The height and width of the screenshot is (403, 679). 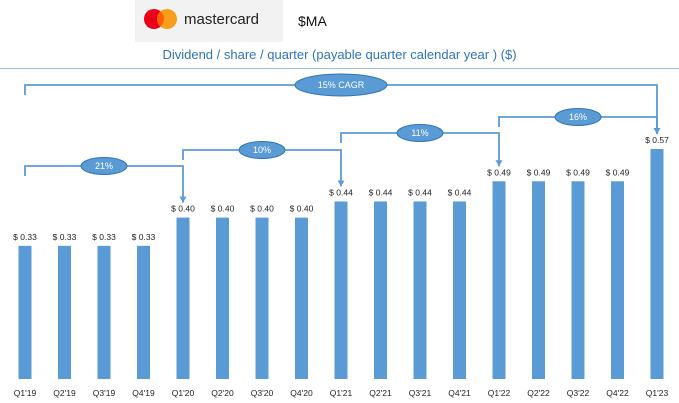 What do you see at coordinates (64, 393) in the screenshot?
I see `category-label-1: Q2'19` at bounding box center [64, 393].